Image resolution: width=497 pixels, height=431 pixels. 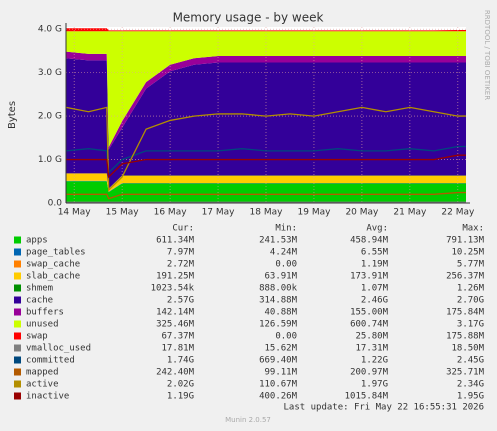 I want to click on legend-header: Max:, so click(x=473, y=229).